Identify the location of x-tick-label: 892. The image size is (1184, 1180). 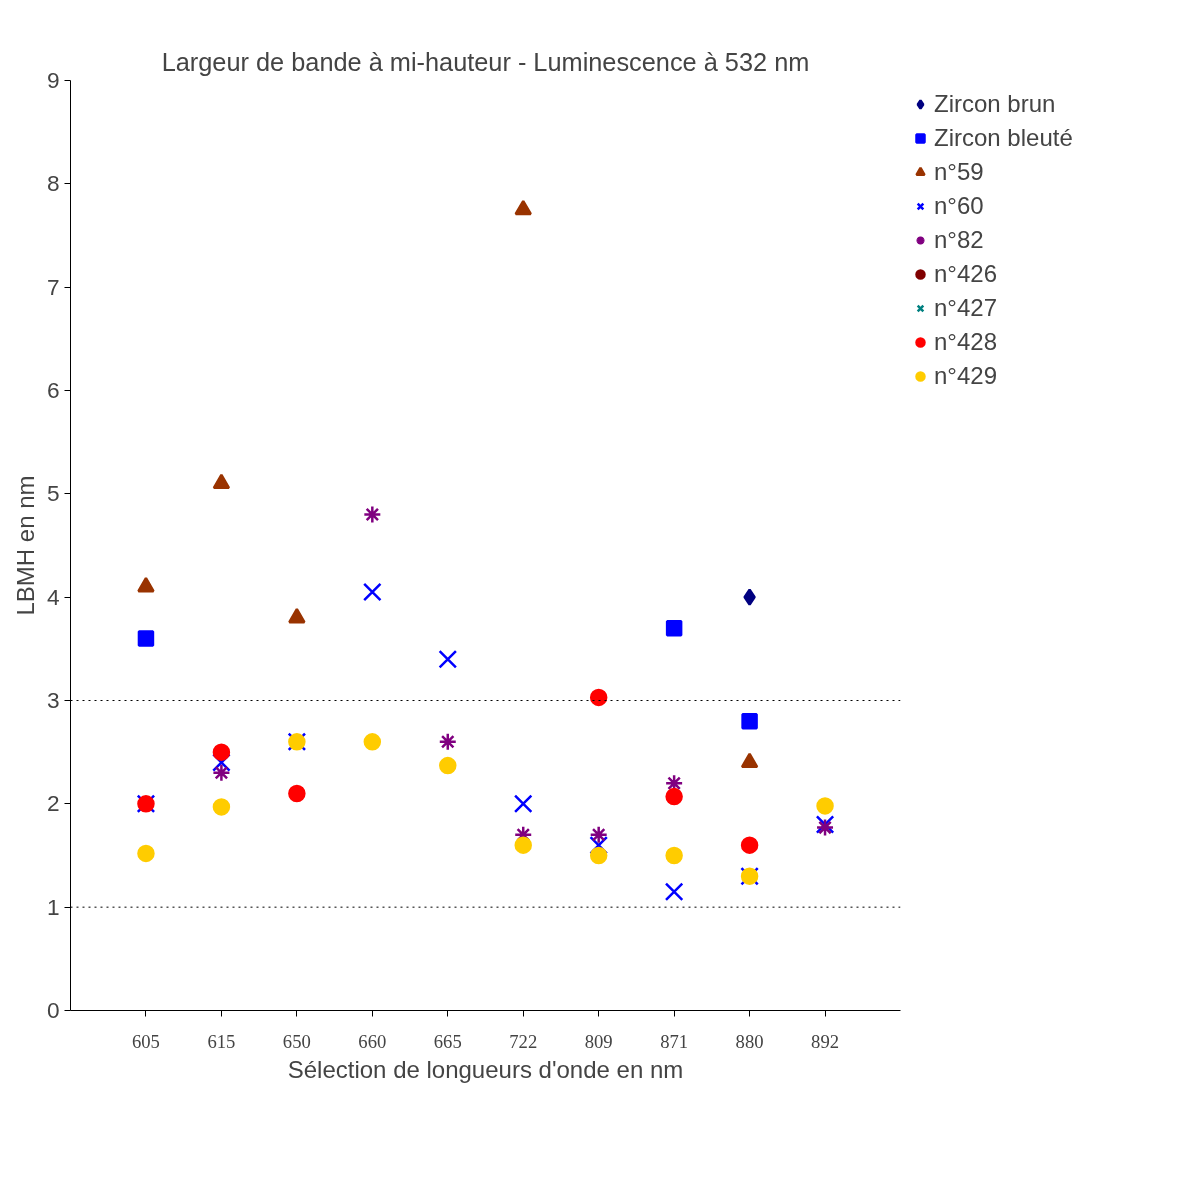
(825, 1041).